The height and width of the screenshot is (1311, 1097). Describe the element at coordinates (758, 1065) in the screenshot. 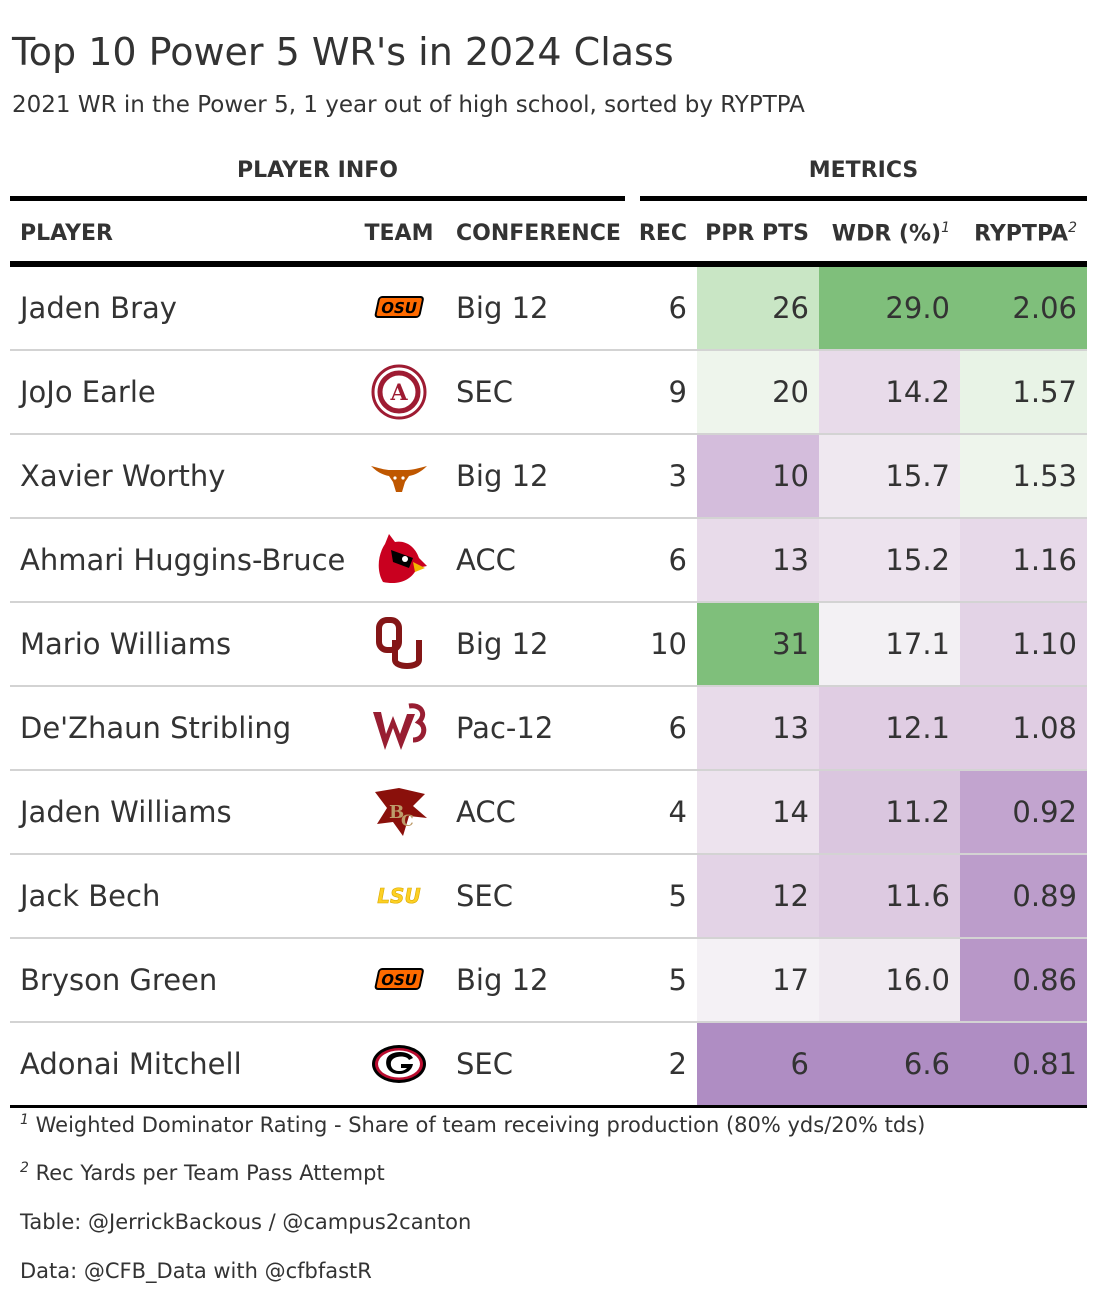

I see `ppr-cell: 6` at that location.